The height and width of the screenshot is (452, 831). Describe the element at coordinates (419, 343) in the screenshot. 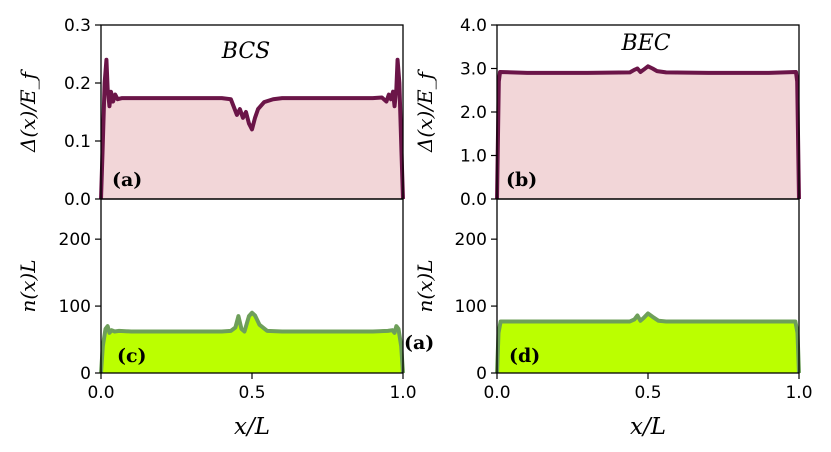

I see `stray-panel-label: (a)` at that location.